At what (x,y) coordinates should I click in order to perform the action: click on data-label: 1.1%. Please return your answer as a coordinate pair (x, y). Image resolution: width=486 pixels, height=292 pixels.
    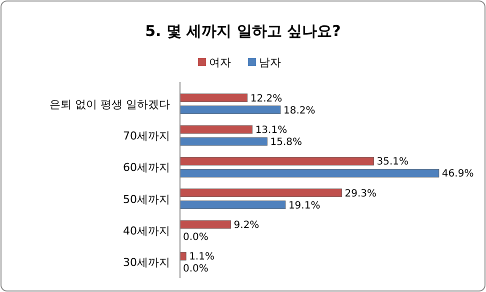
    Looking at the image, I should click on (201, 257).